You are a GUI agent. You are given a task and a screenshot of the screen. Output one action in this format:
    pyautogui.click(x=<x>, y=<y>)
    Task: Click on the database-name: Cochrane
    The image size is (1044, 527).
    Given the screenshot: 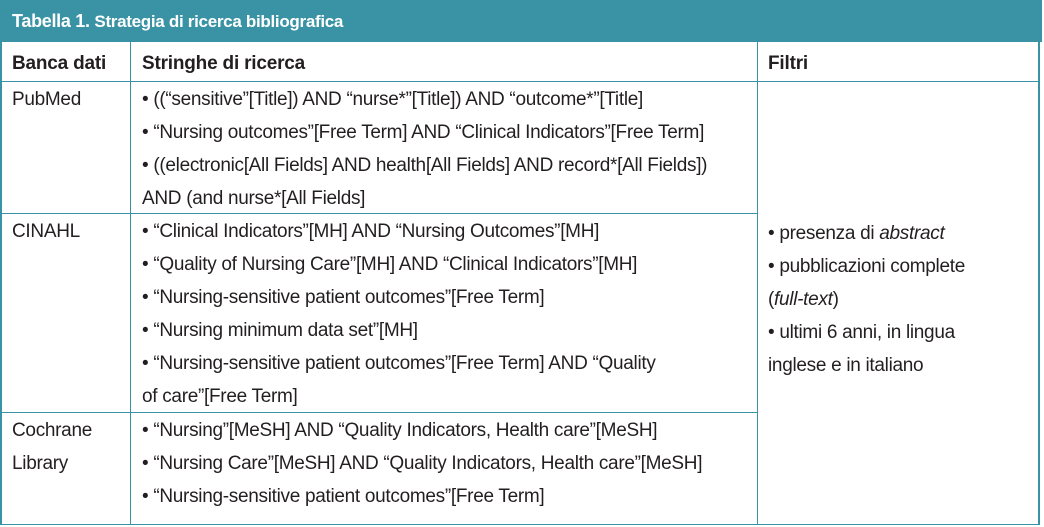 What is the action you would take?
    pyautogui.click(x=52, y=430)
    